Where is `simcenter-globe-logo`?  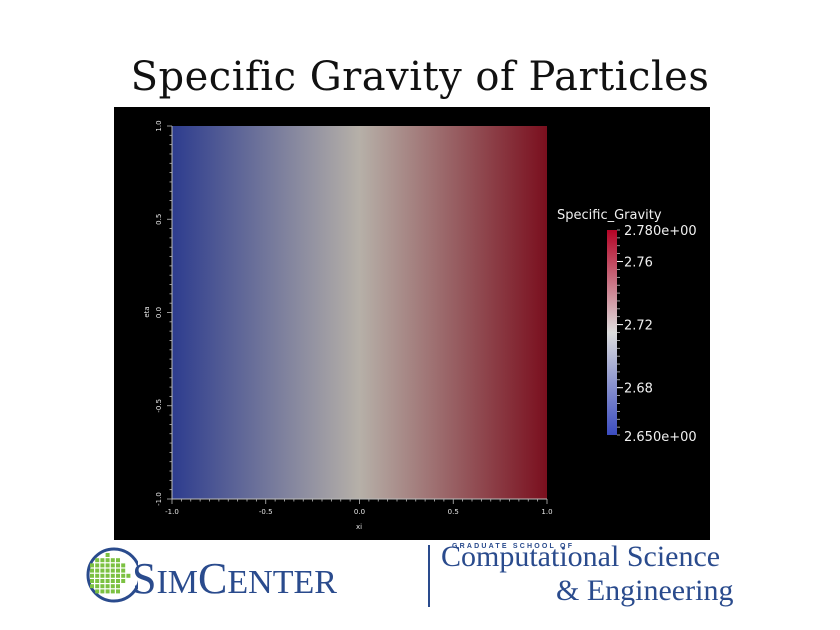
simcenter-globe-logo is located at coordinates (112, 575).